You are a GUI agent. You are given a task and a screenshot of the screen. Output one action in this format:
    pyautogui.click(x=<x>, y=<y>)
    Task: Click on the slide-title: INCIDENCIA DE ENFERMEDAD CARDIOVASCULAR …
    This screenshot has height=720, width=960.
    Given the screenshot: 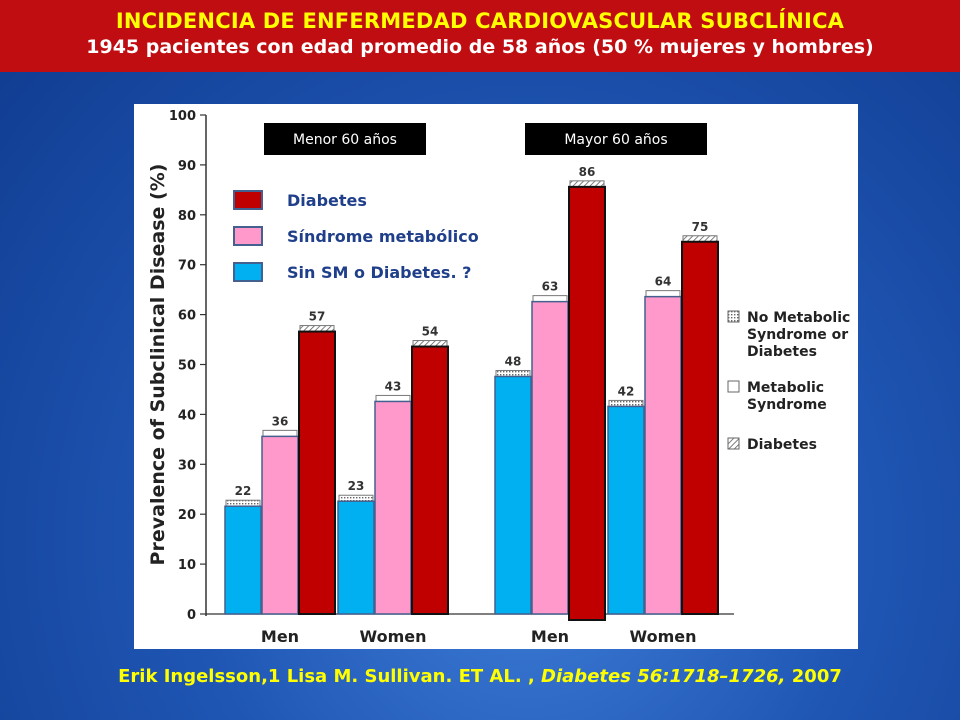 What is the action you would take?
    pyautogui.click(x=480, y=21)
    